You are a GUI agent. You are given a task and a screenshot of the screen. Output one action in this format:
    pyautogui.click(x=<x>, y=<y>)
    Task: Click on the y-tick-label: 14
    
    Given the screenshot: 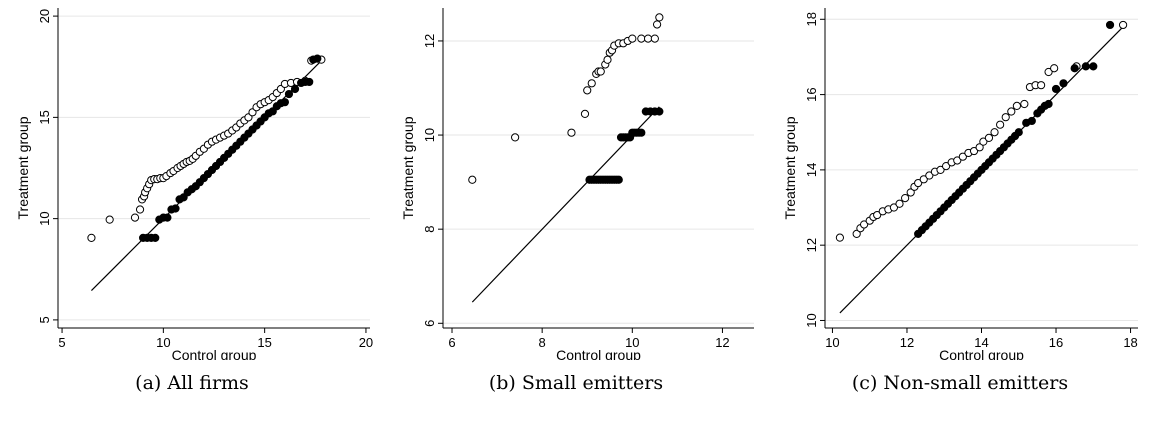 What is the action you would take?
    pyautogui.click(x=811, y=170)
    